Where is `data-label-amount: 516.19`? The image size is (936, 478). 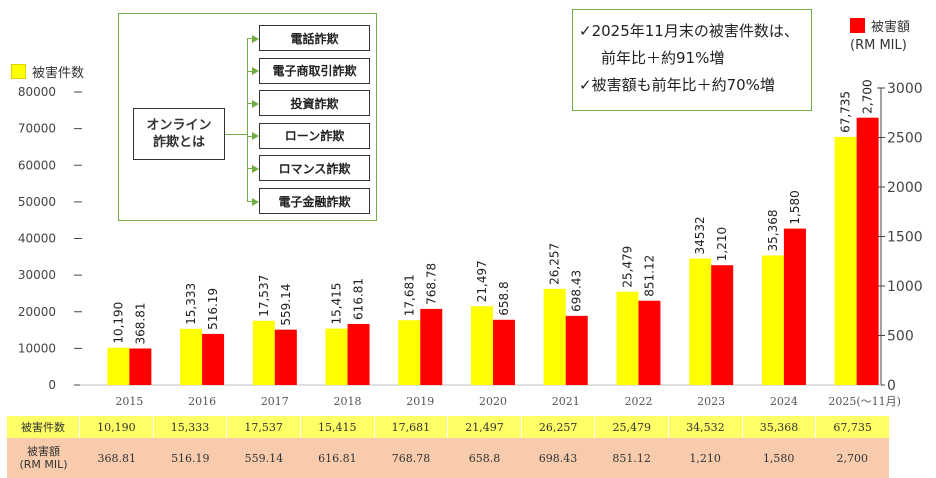 data-label-amount: 516.19 is located at coordinates (213, 309).